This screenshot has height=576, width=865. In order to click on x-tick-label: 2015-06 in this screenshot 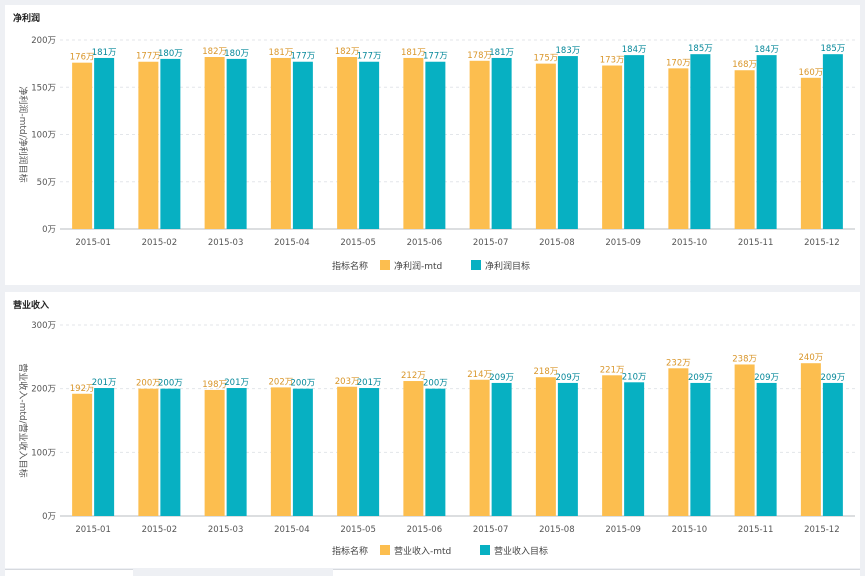, I will do `click(425, 530)`.